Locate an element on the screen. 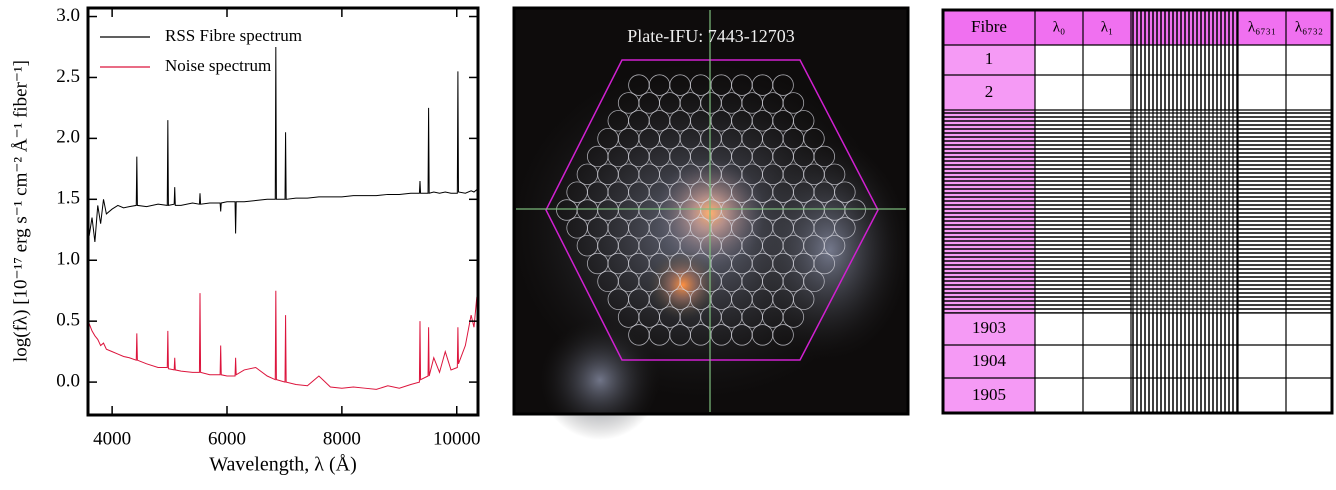 The image size is (1336, 490). fibre-id: 1903 is located at coordinates (989, 327).